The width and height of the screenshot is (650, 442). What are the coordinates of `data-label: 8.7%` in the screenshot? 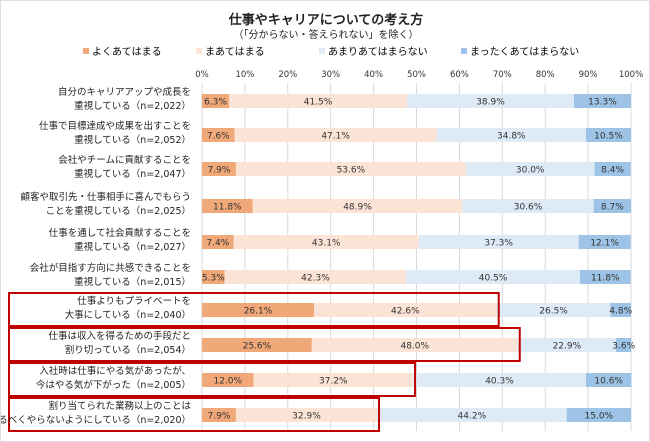 It's located at (612, 208).